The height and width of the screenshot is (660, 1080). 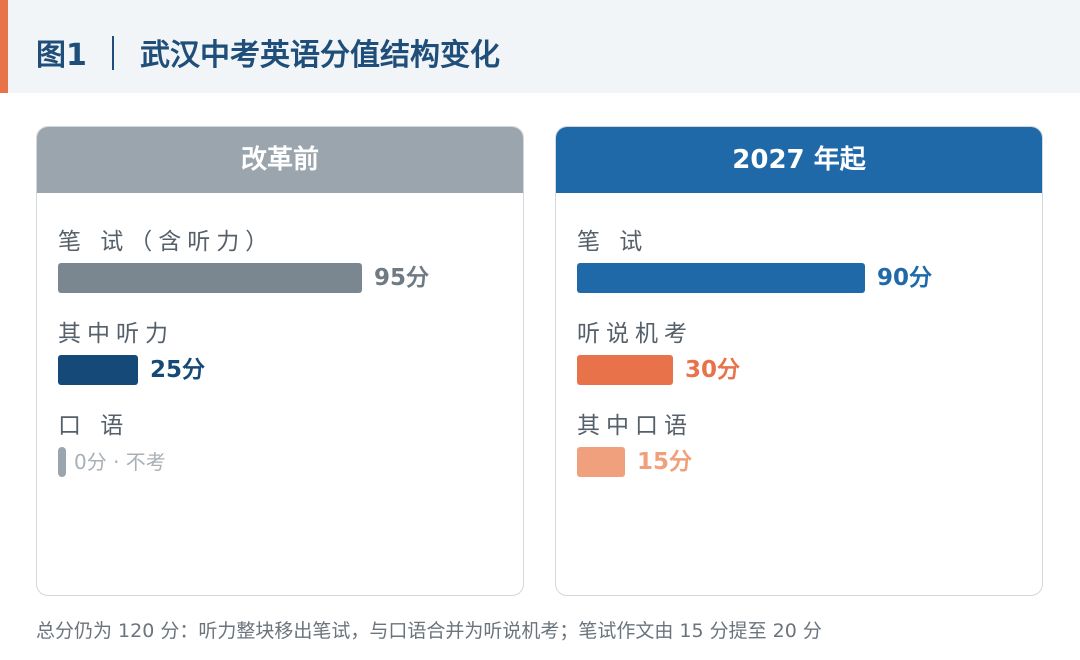 I want to click on header-bar: 图1 武汉中考英语分值结构变化, so click(x=540, y=46).